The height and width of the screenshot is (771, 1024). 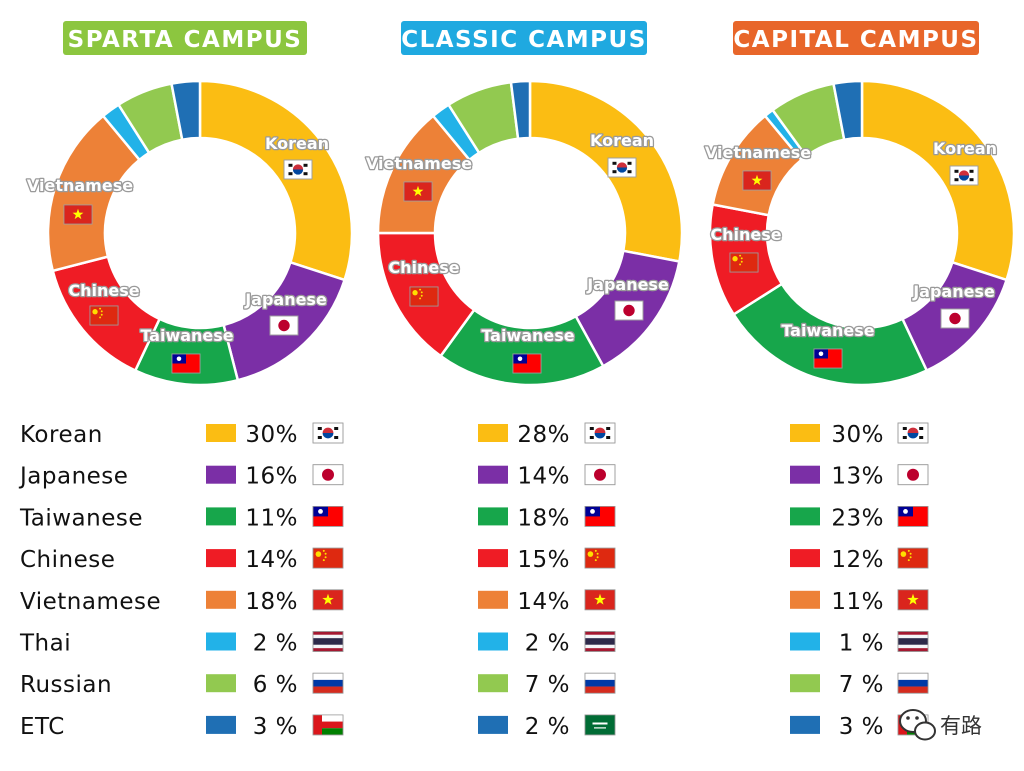 What do you see at coordinates (185, 38) in the screenshot?
I see `chart-title-badge: SPARTA CAMPUS` at bounding box center [185, 38].